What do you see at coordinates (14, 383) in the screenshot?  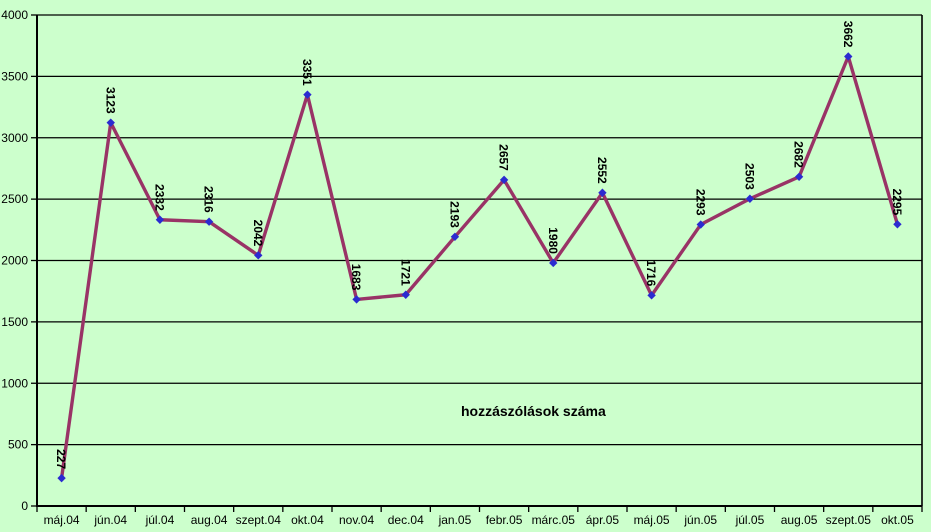 I see `y-axis-label: 1000` at bounding box center [14, 383].